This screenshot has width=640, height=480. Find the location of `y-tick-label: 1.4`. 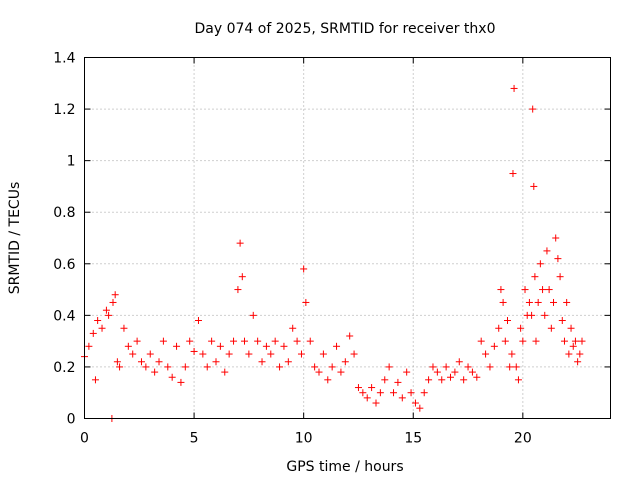

y-tick-label: 1.4 is located at coordinates (64, 59).